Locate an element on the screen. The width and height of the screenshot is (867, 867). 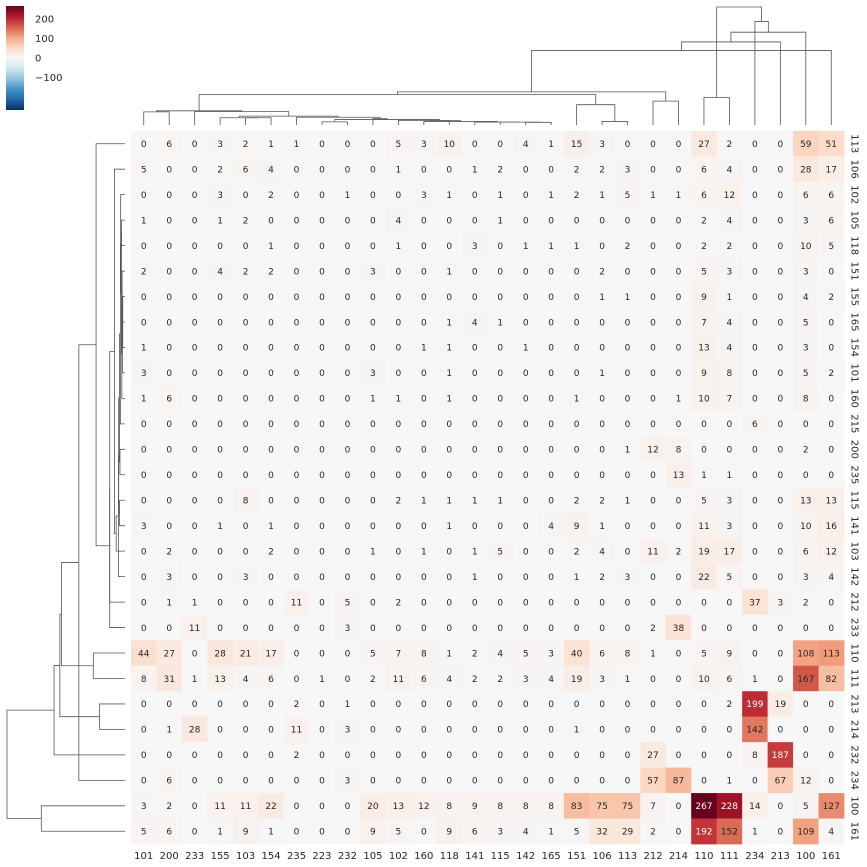
cell-value-label: 10 is located at coordinates (704, 400).